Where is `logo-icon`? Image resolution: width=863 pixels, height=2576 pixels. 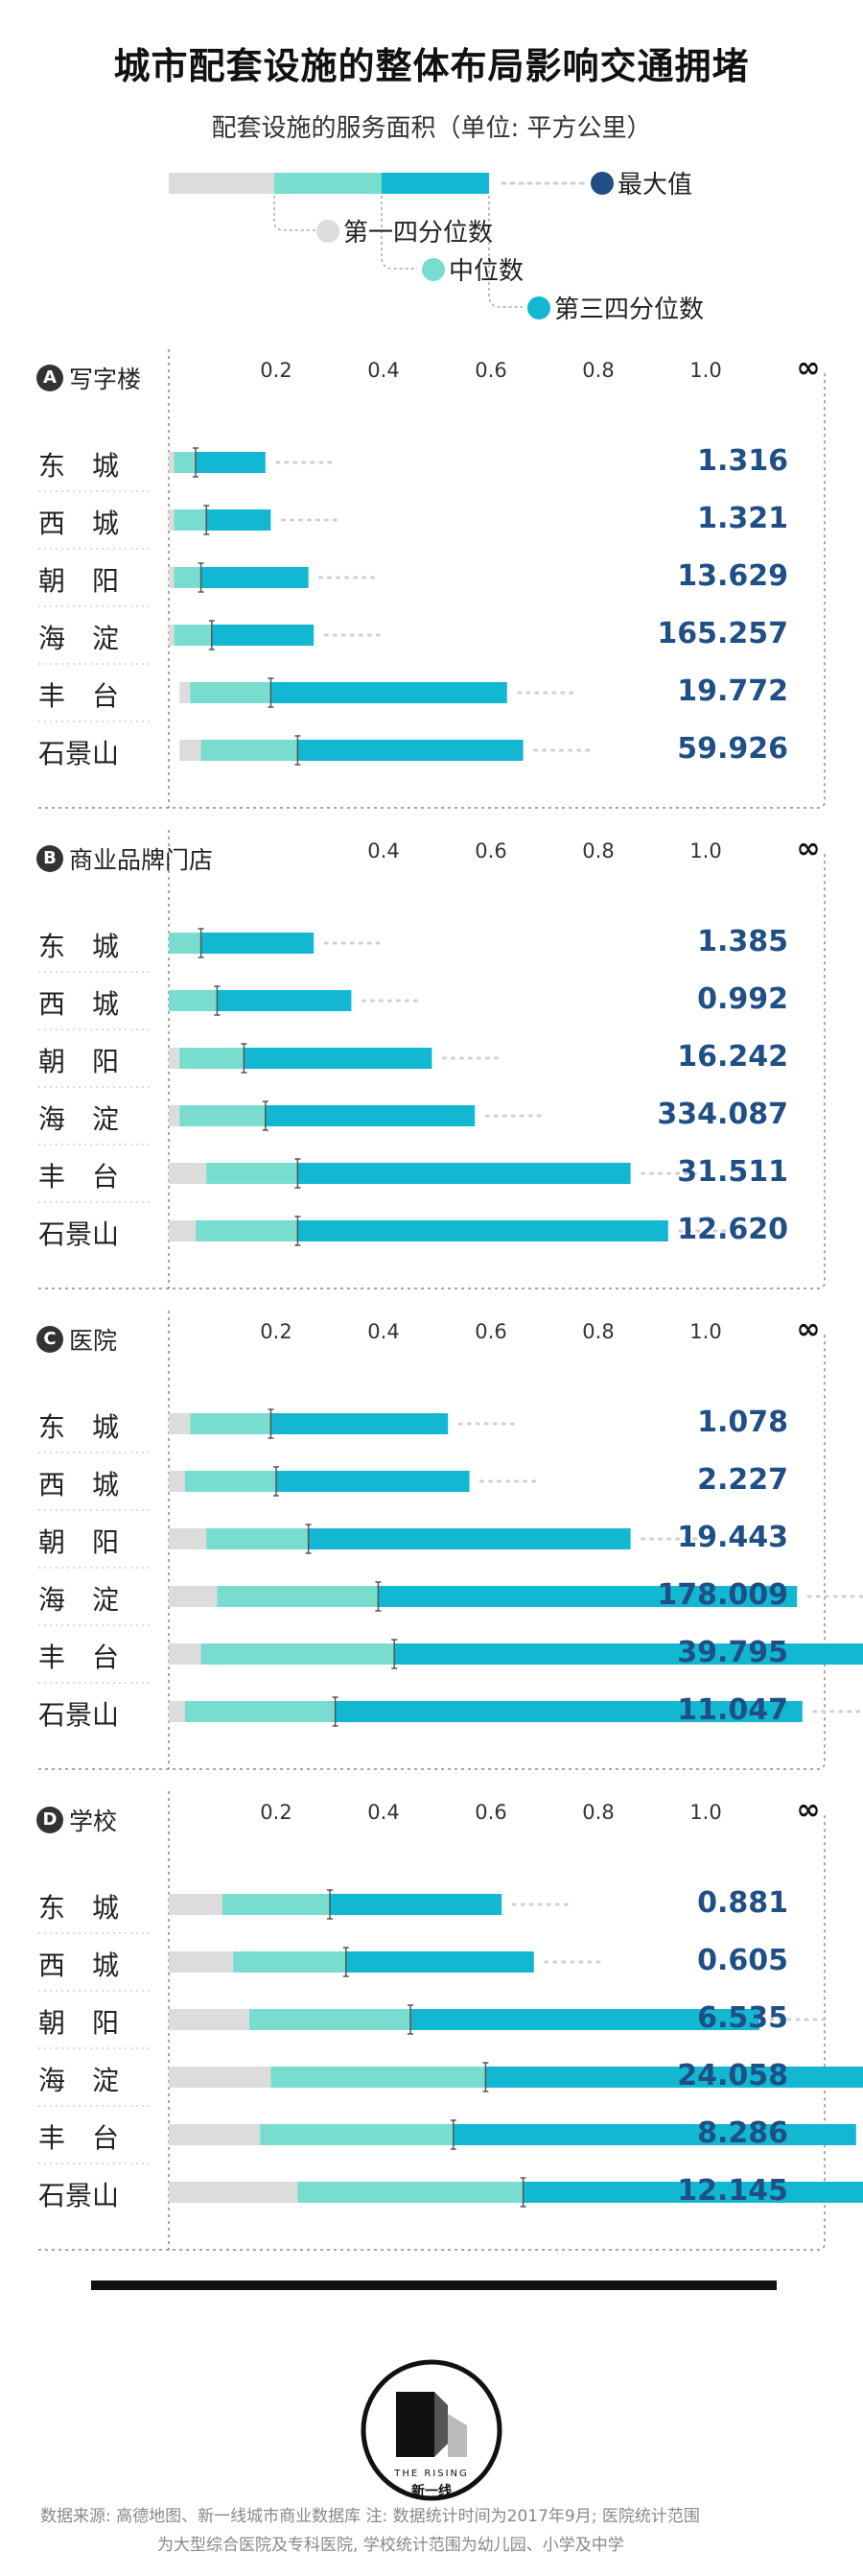 logo-icon is located at coordinates (431, 2430).